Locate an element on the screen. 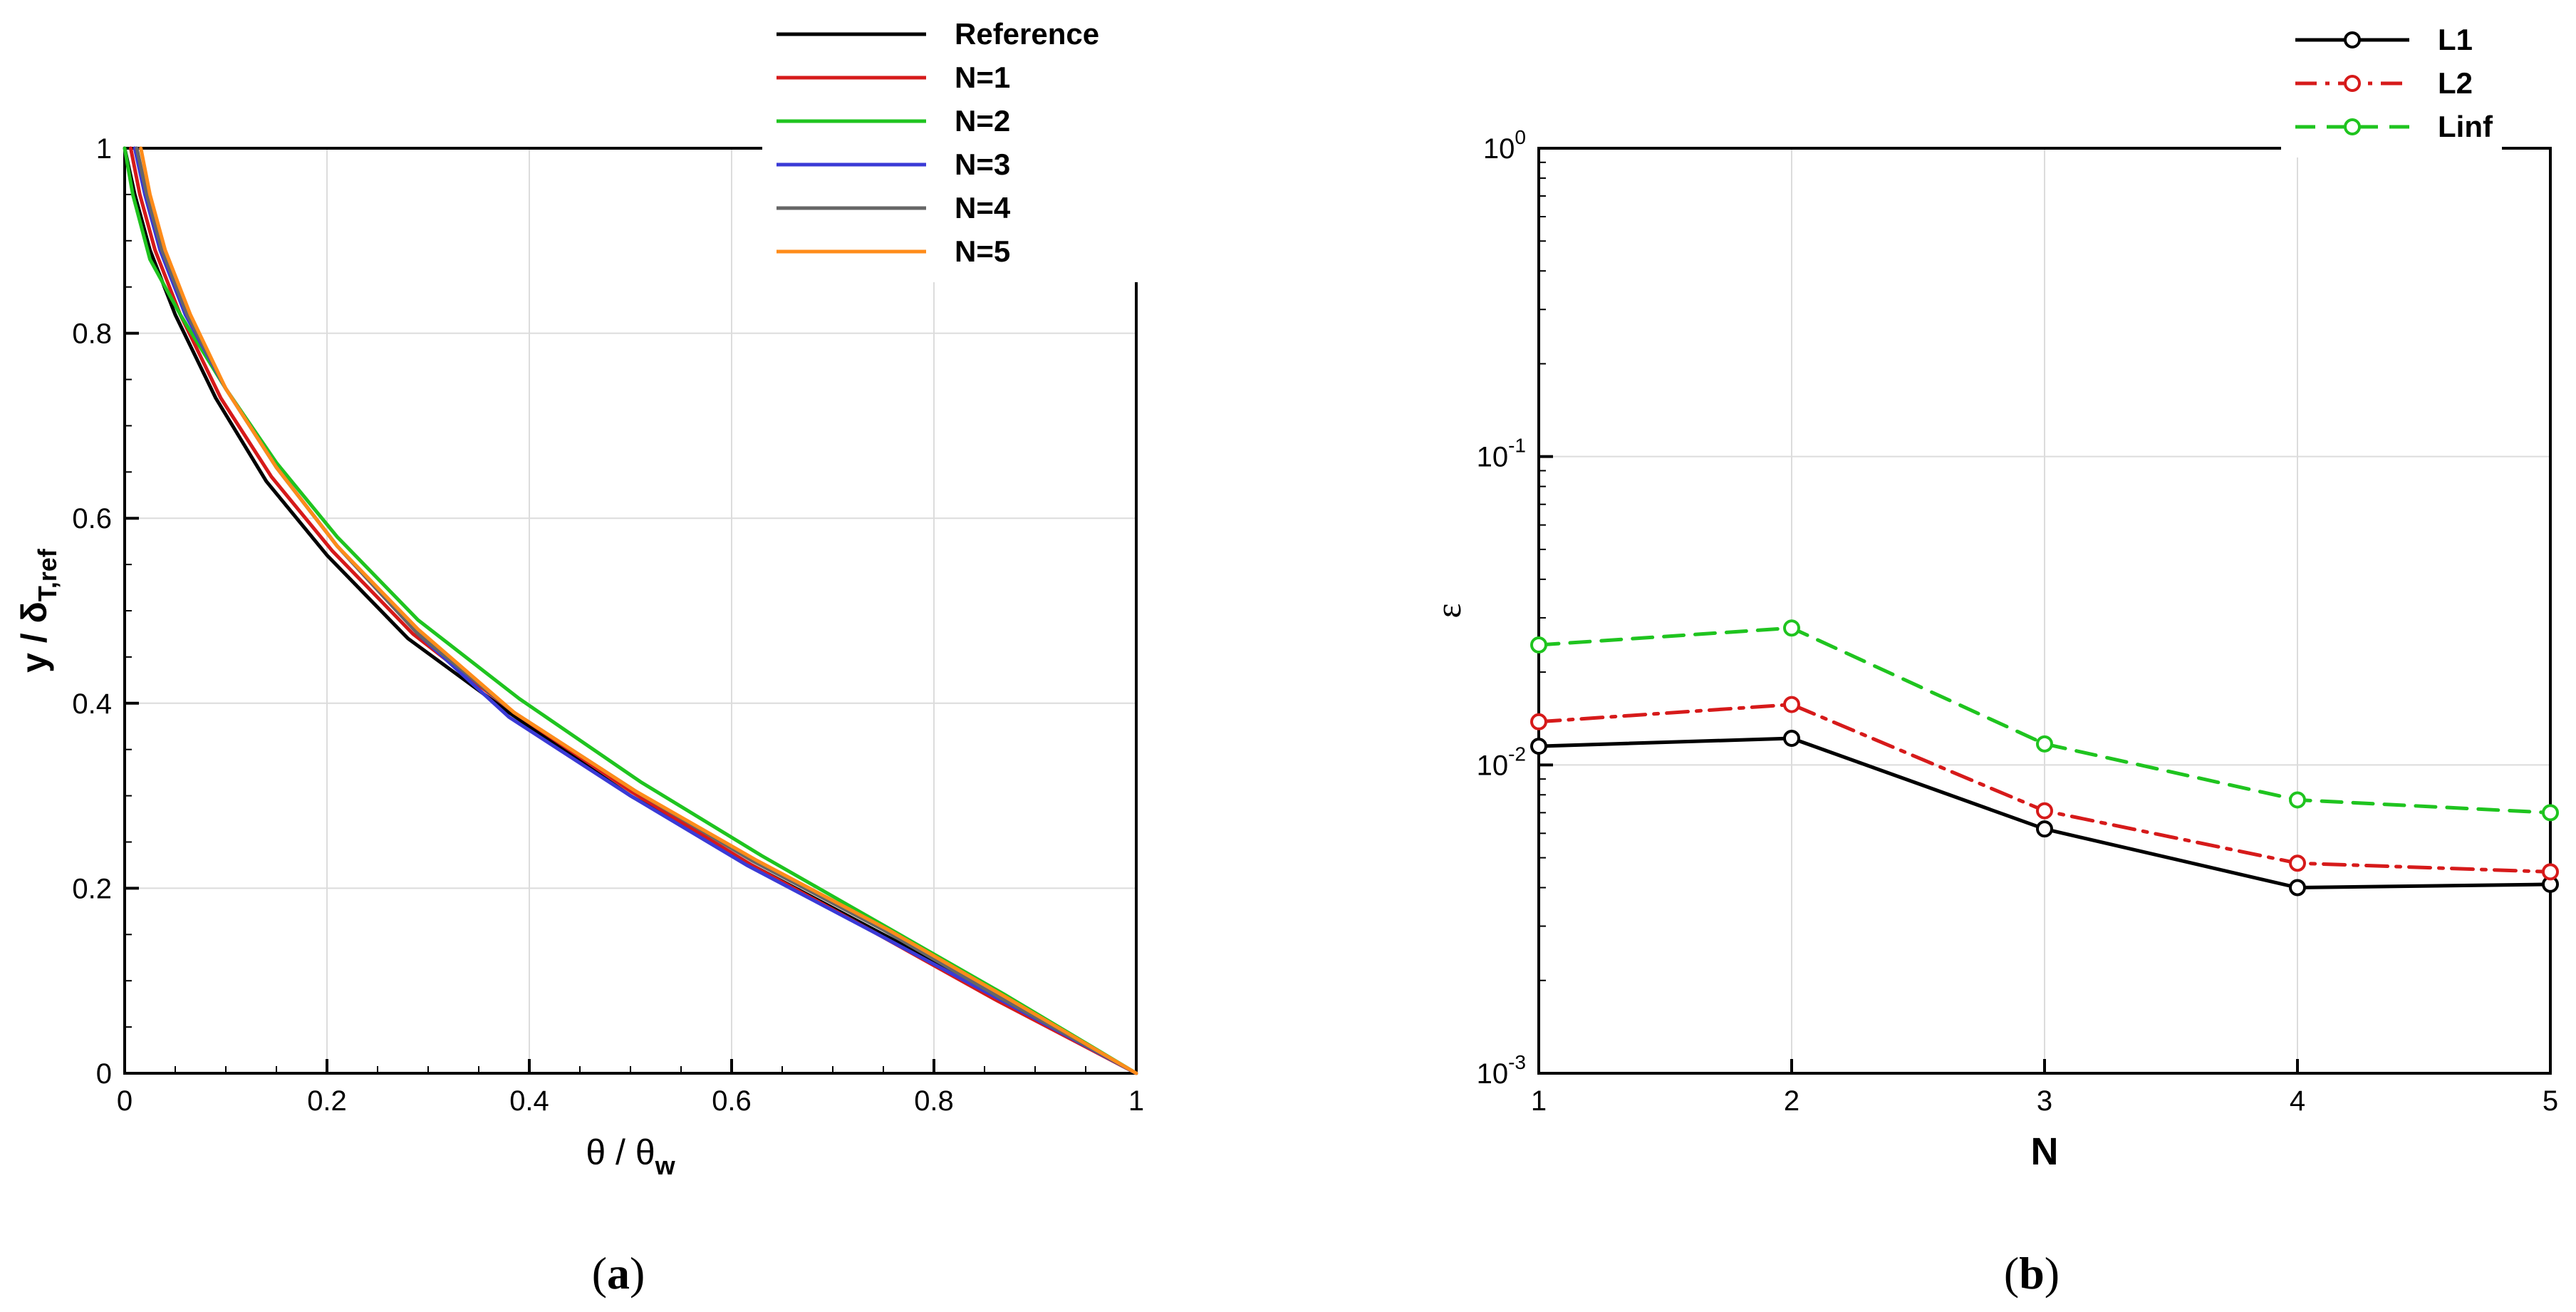  b-y-tick-label: 10⁻² is located at coordinates (1501, 762).